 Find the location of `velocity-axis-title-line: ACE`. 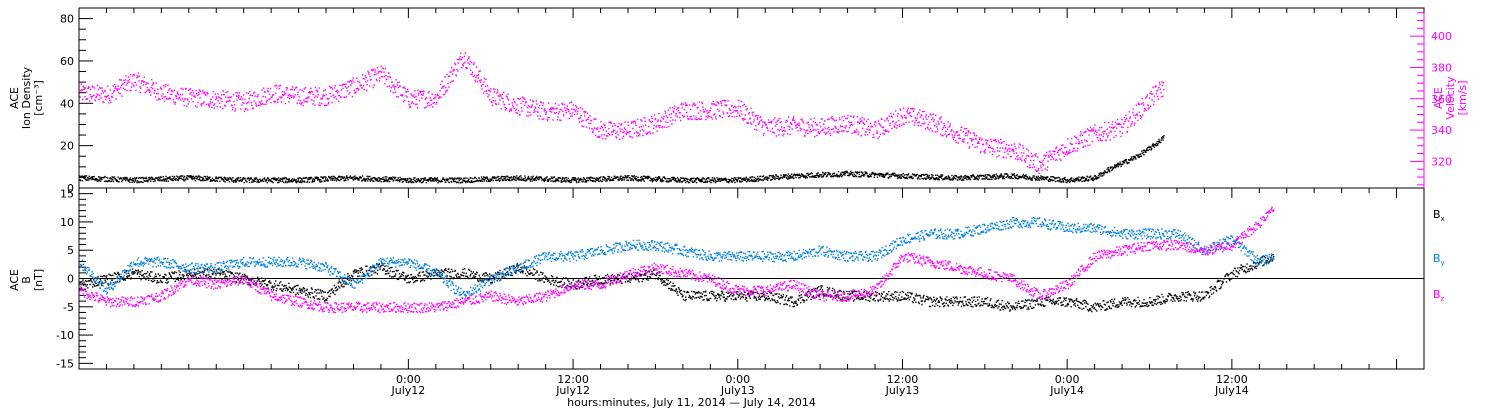

velocity-axis-title-line: ACE is located at coordinates (1438, 98).